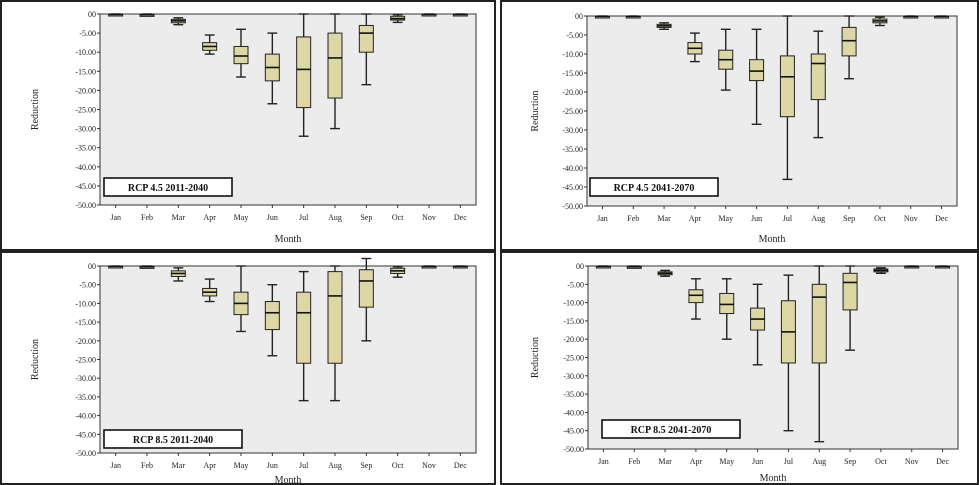  I want to click on chart-title-box, so click(654, 187).